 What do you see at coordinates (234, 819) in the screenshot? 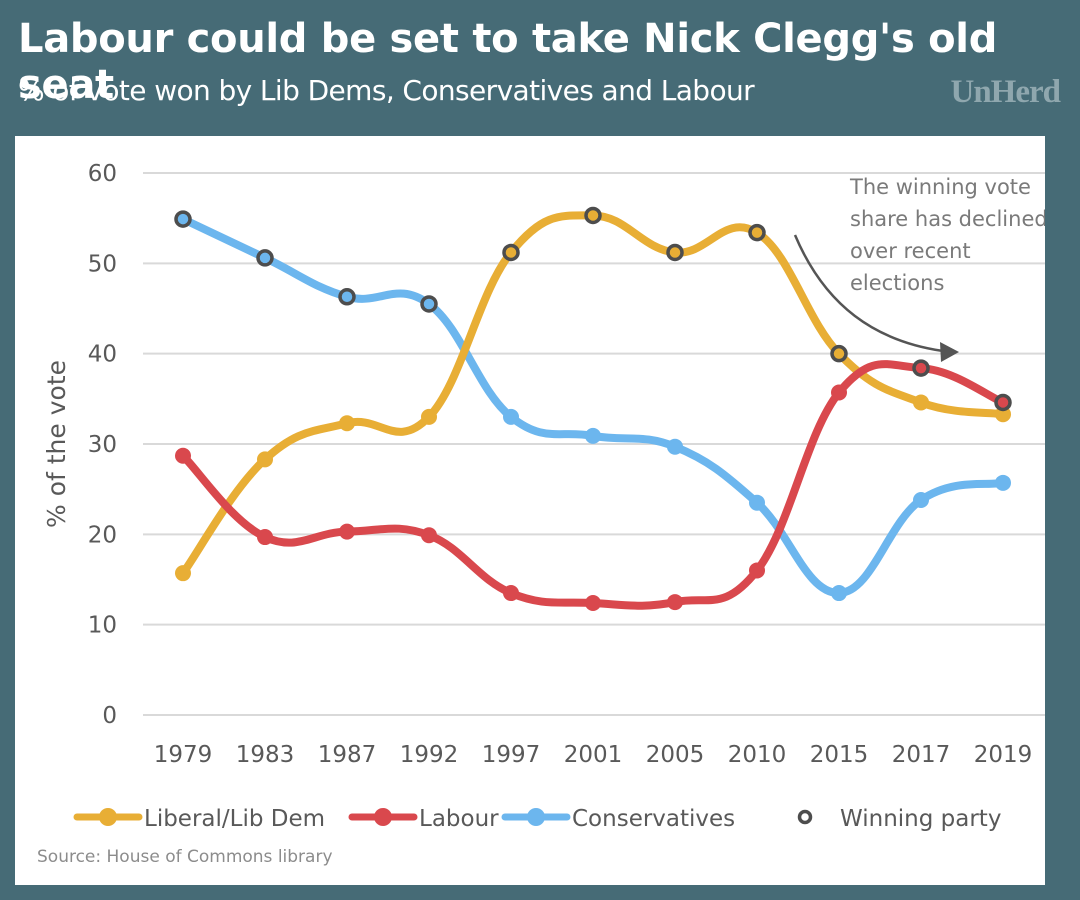
I see `legend-label: Liberal/Lib Dem` at bounding box center [234, 819].